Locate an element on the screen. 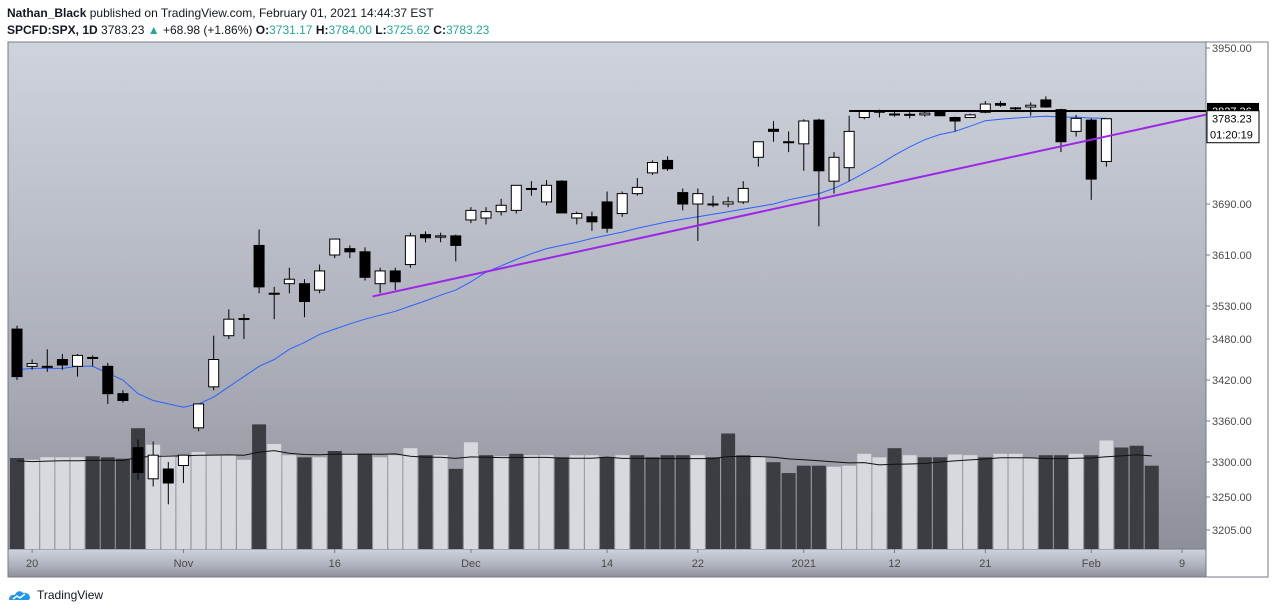 The image size is (1274, 615). tradingview-footer: TradingView is located at coordinates (55, 595).